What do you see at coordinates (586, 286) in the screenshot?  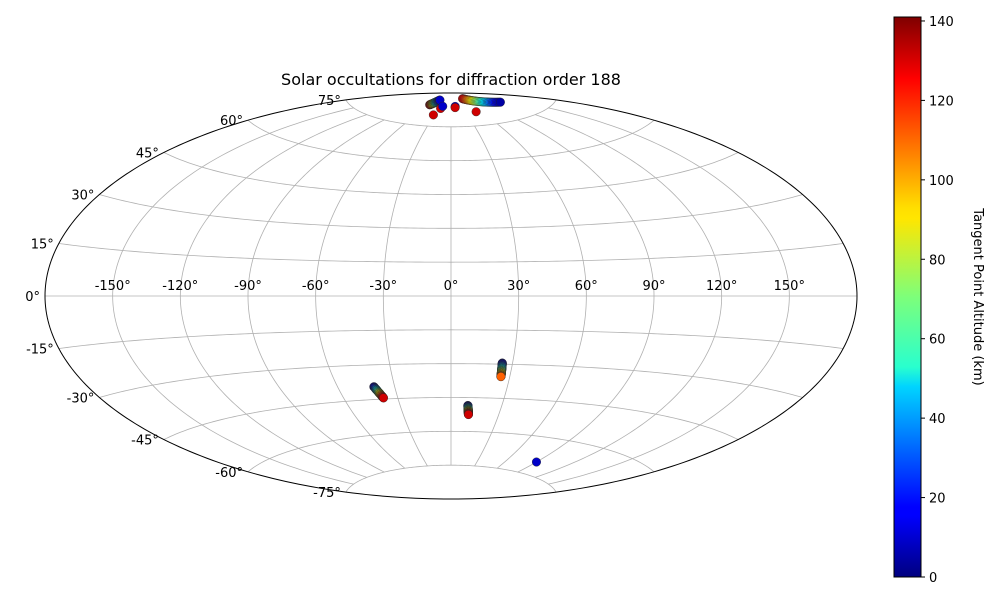 I see `longitude-tick-label: 60°` at bounding box center [586, 286].